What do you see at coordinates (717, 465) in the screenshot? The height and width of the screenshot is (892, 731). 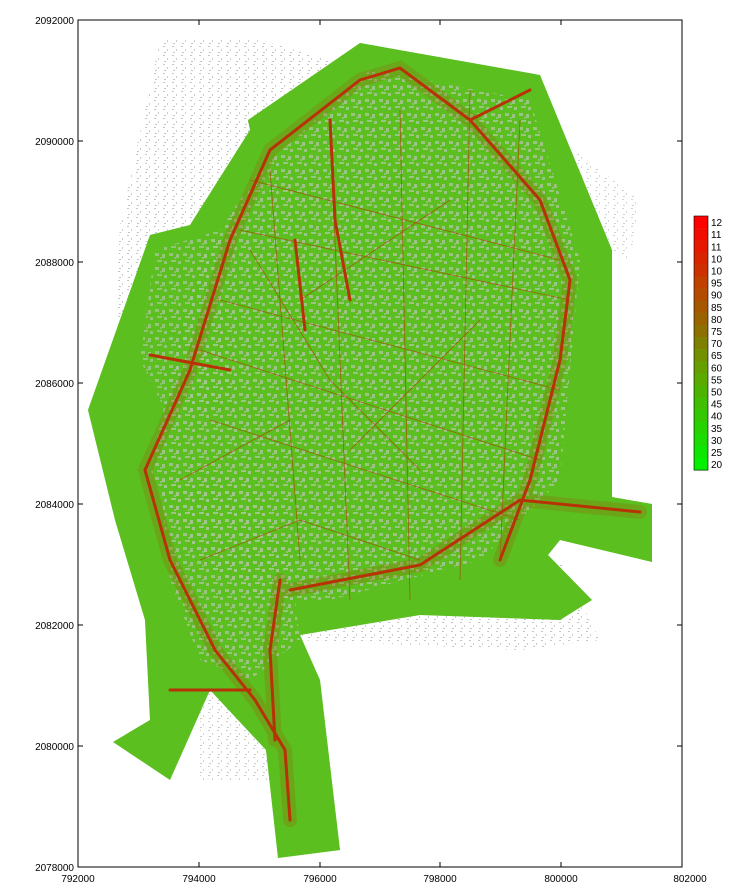 I see `legend-label: 20` at bounding box center [717, 465].